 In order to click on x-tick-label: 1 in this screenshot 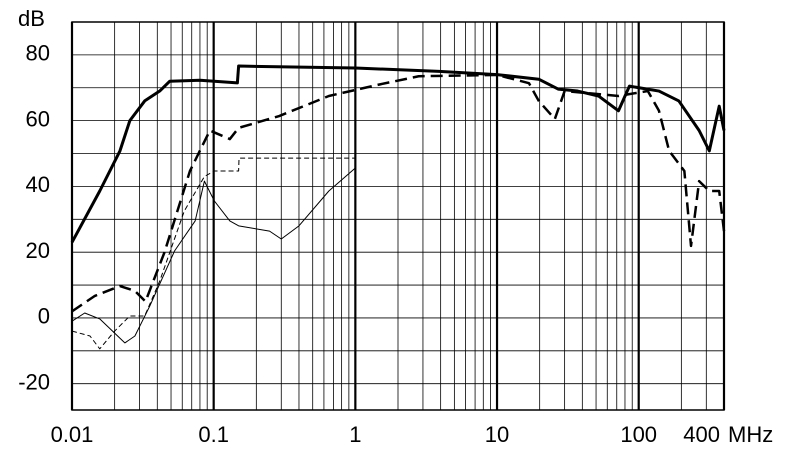, I will do `click(355, 434)`.